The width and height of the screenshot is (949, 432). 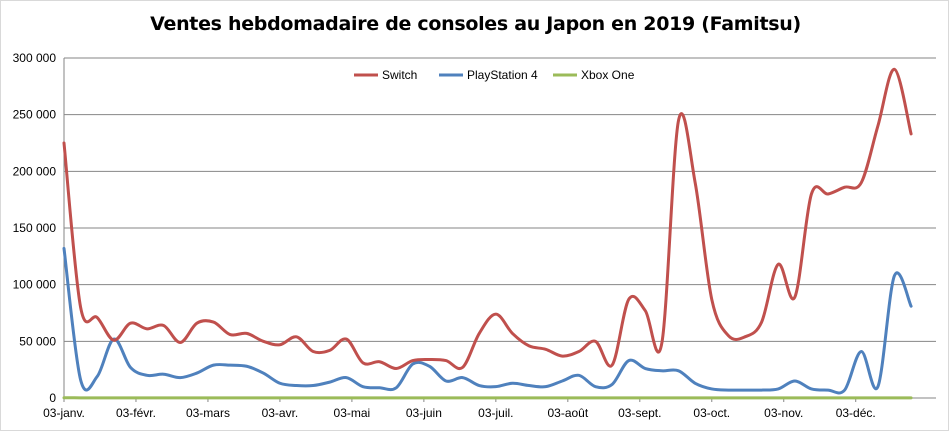 I want to click on x-tick-label: 03-juil., so click(x=495, y=413).